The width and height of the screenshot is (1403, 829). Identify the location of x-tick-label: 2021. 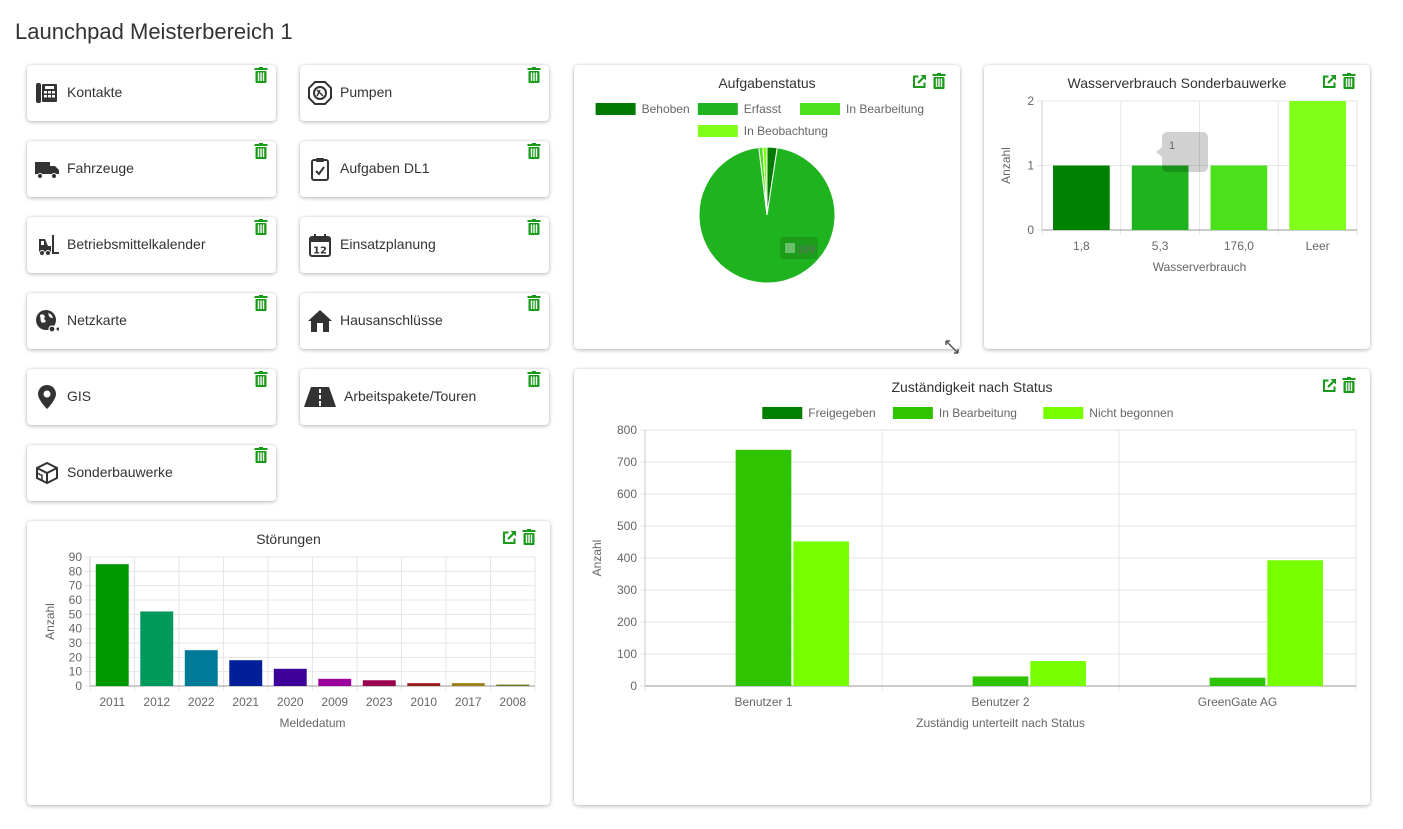
(245, 702).